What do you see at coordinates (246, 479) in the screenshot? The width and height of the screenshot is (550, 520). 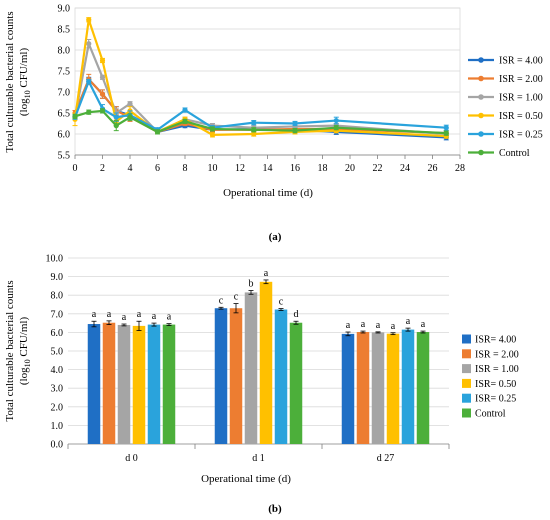 I see `x-axis-label: Operational time (d)` at bounding box center [246, 479].